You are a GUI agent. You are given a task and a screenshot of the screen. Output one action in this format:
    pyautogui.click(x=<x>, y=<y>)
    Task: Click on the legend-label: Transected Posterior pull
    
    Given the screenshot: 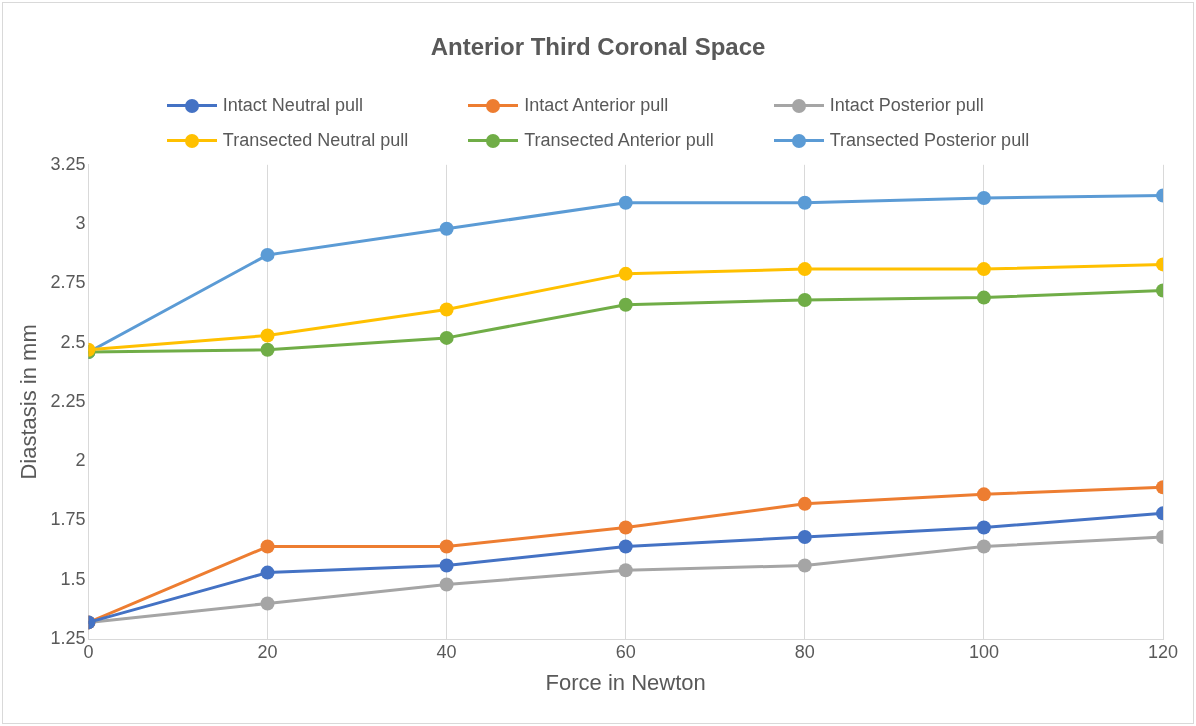 What is the action you would take?
    pyautogui.click(x=929, y=140)
    